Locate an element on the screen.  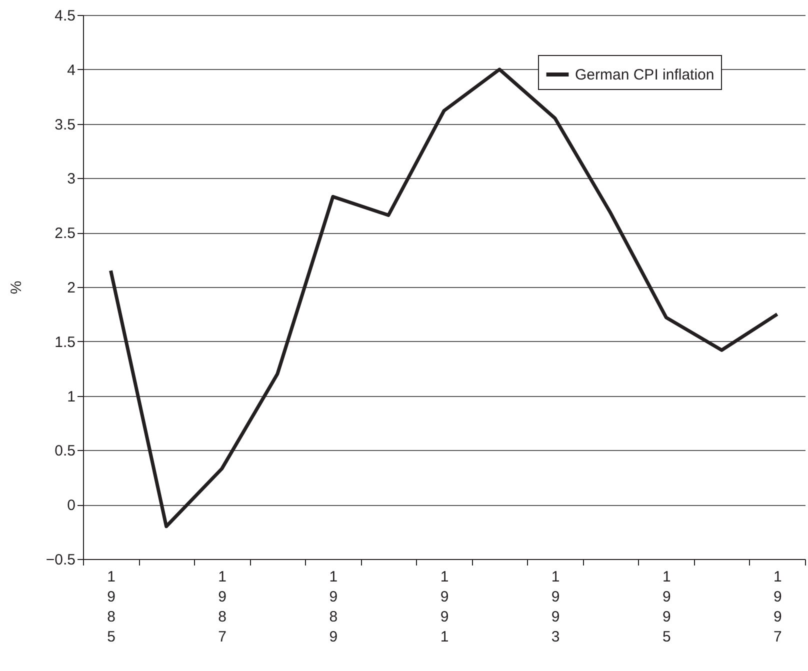
x-tick-label: 1997 is located at coordinates (778, 607).